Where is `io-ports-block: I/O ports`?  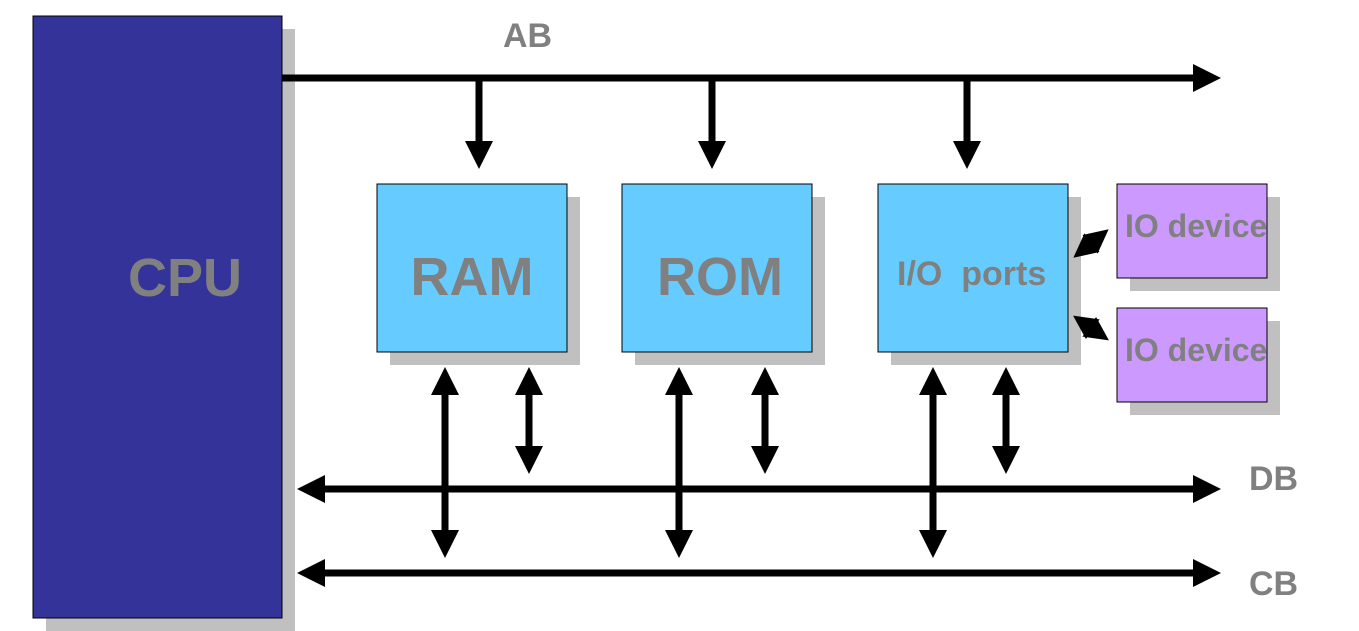 io-ports-block: I/O ports is located at coordinates (973, 268).